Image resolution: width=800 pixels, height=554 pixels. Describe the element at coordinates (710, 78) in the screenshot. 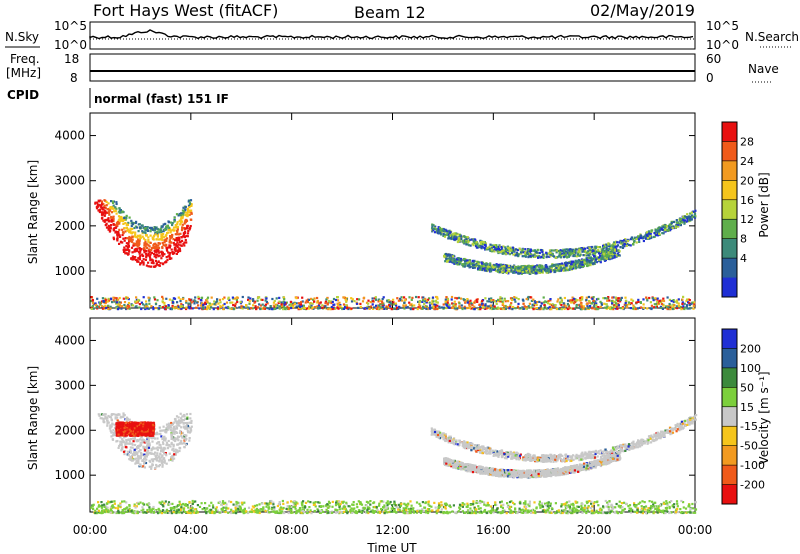

I see `nave-tick-bottom: 0` at that location.